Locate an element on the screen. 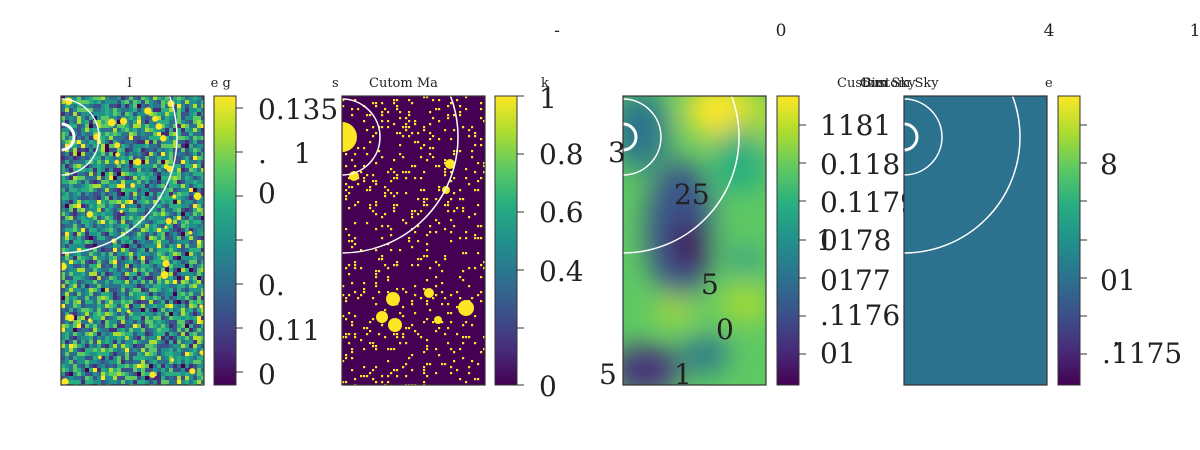  panel-constant-title-overlap: Bim is located at coordinates (875, 83).